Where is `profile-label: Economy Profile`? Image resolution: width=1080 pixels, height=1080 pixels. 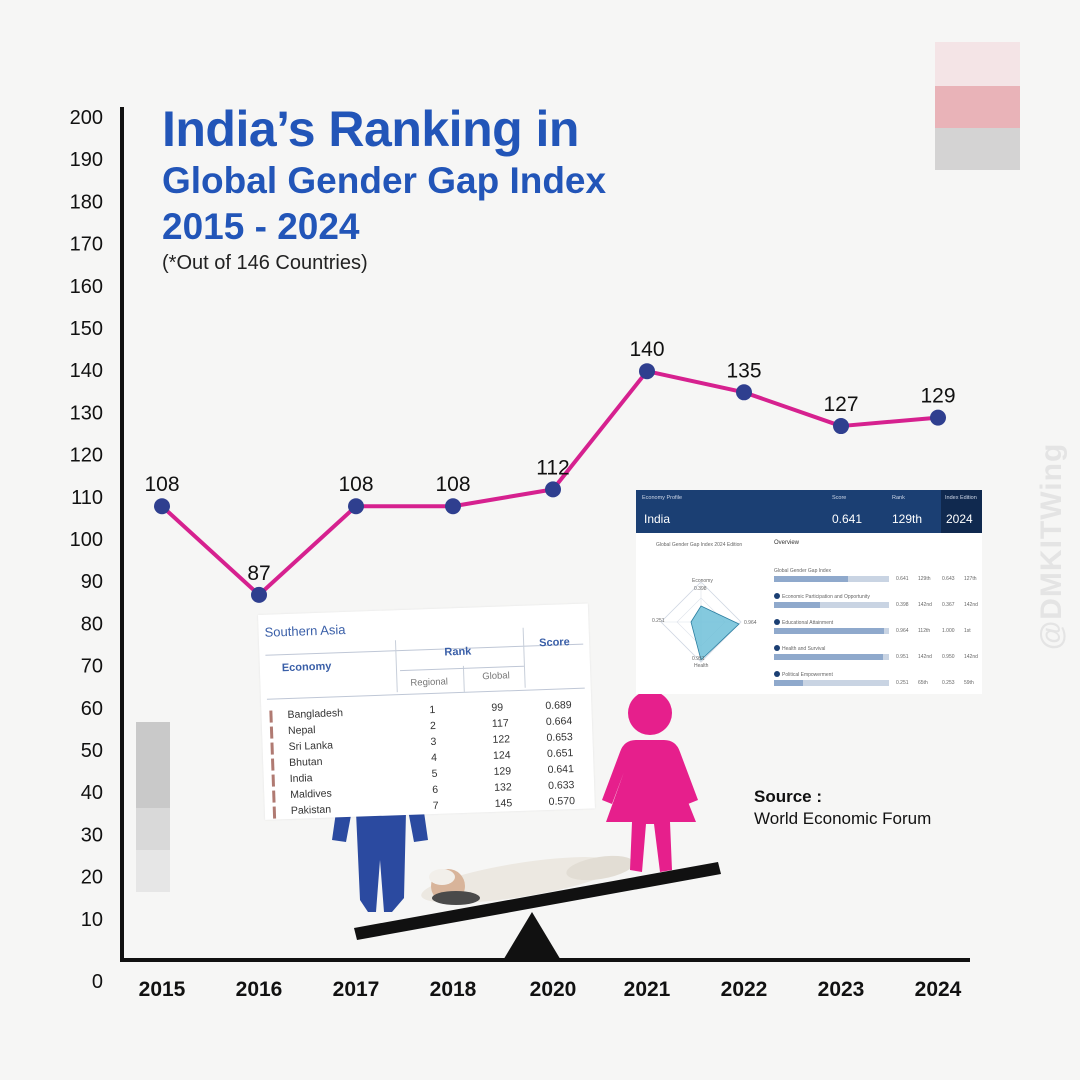 profile-label: Economy Profile is located at coordinates (662, 498).